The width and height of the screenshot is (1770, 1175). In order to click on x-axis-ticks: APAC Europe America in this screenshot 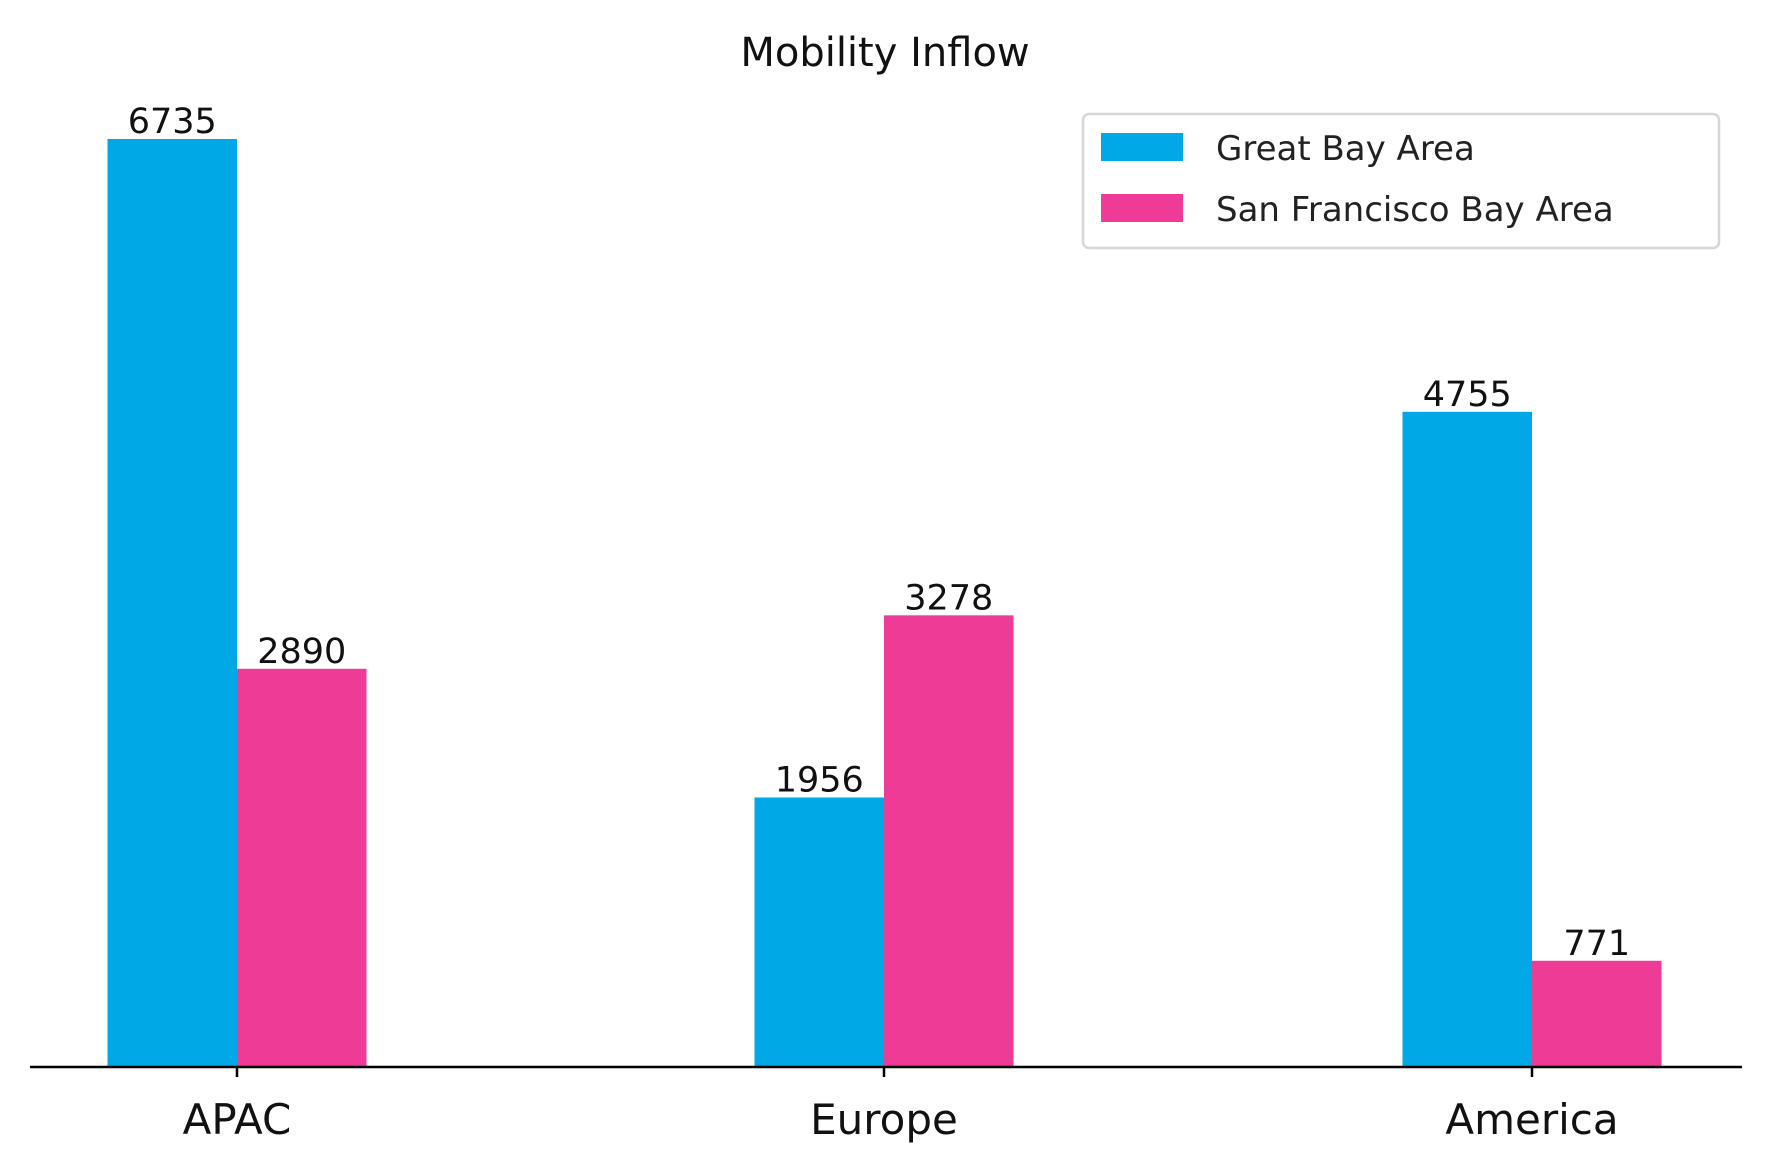, I will do `click(901, 1105)`.